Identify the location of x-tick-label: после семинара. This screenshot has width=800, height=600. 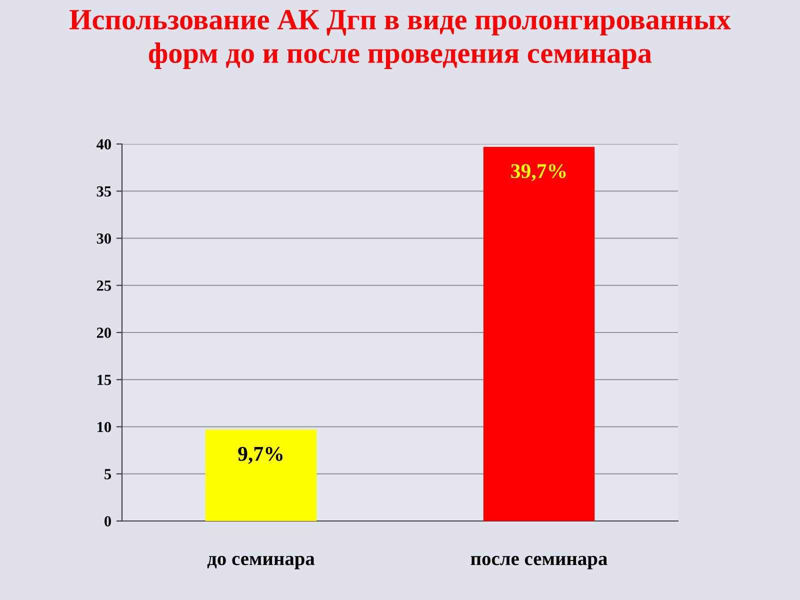
(539, 563).